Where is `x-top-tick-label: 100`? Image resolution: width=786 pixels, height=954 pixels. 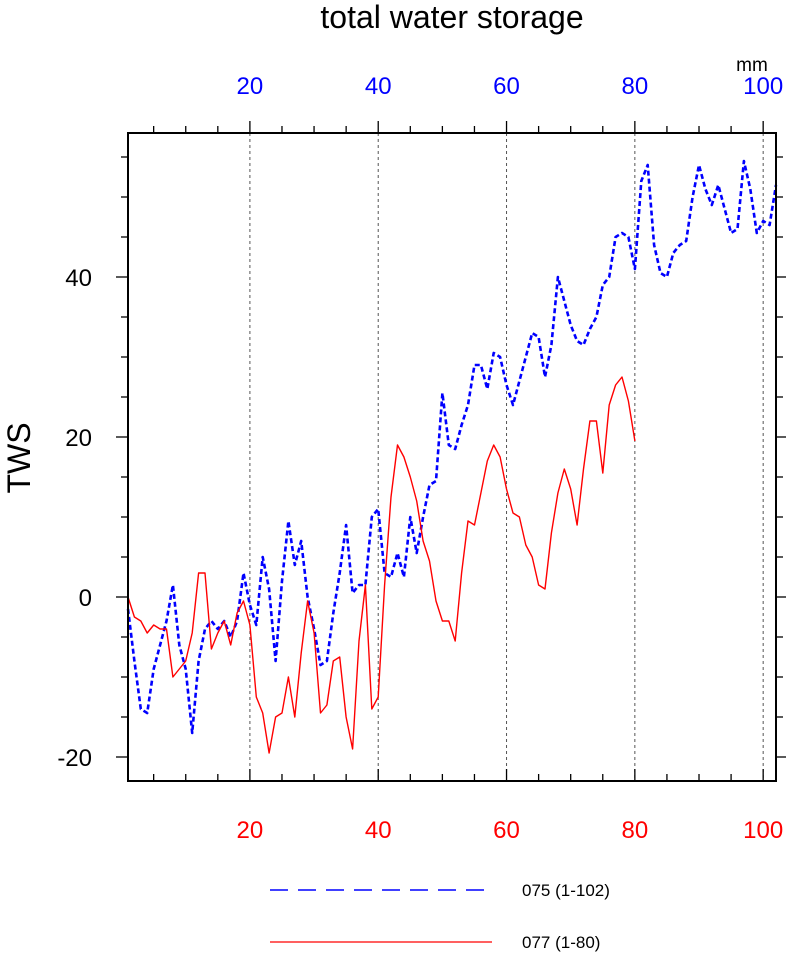
x-top-tick-label: 100 is located at coordinates (763, 86).